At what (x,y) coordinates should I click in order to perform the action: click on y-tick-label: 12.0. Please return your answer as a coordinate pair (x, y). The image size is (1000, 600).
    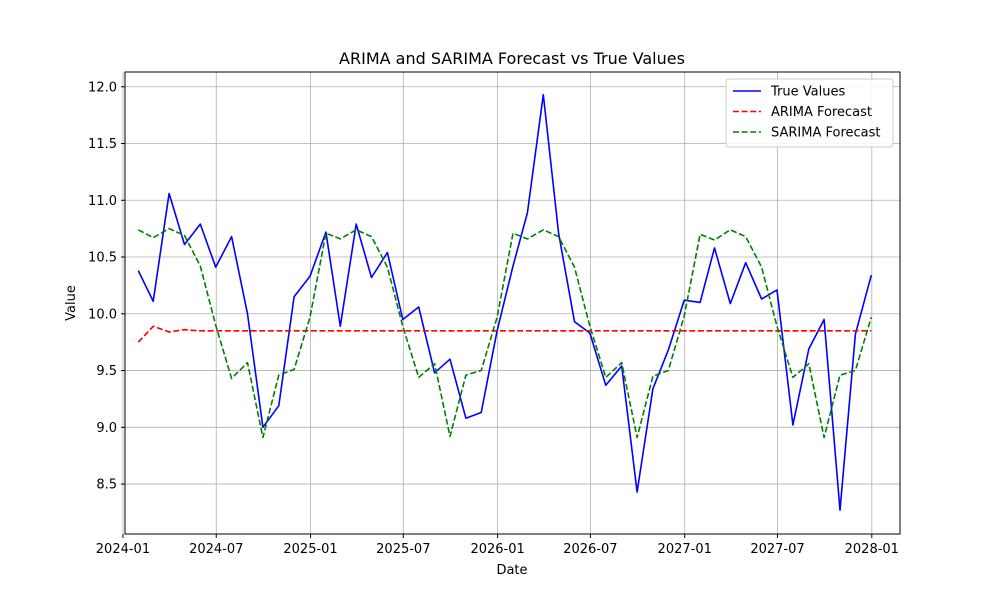
    Looking at the image, I should click on (102, 87).